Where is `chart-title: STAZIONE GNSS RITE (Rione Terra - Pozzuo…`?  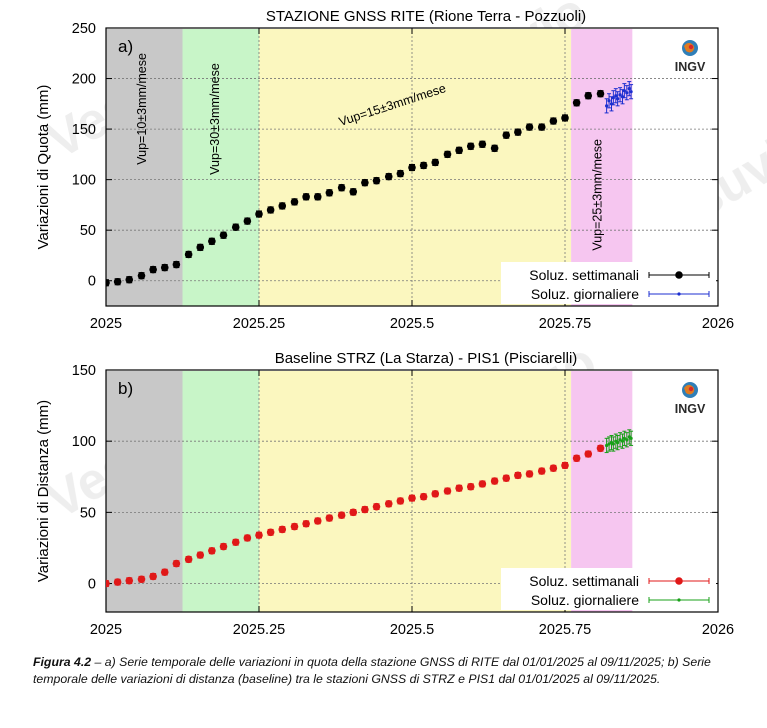
chart-title: STAZIONE GNSS RITE (Rione Terra - Pozzuo… is located at coordinates (426, 16).